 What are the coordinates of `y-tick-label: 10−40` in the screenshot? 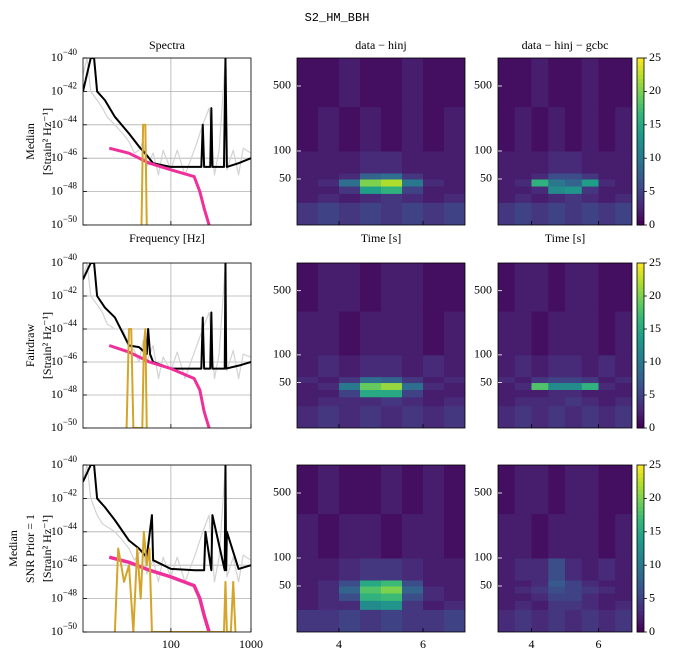 It's located at (64, 55).